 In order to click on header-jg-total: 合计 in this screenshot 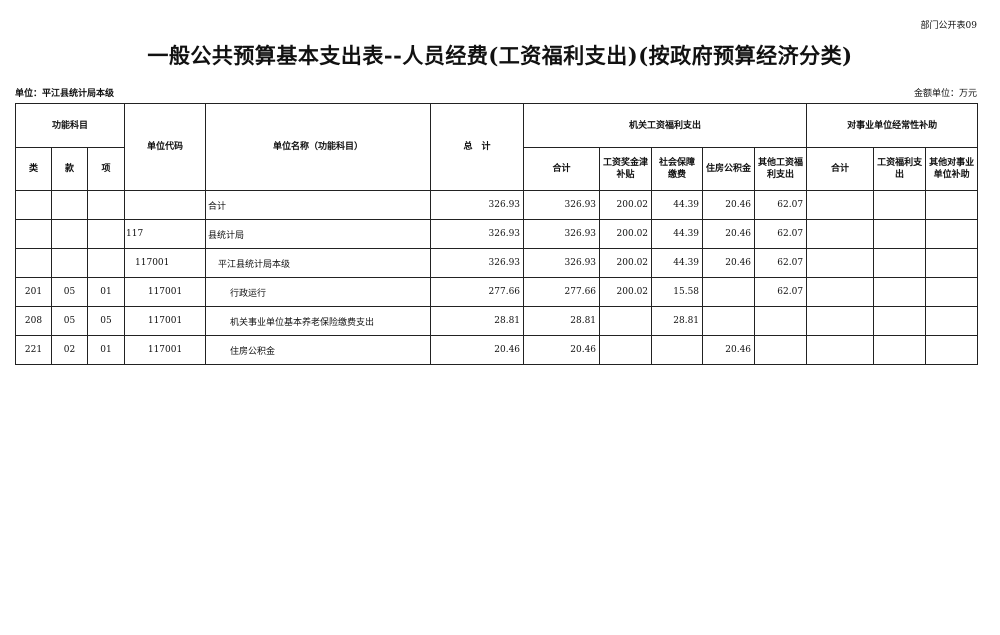, I will do `click(562, 169)`.